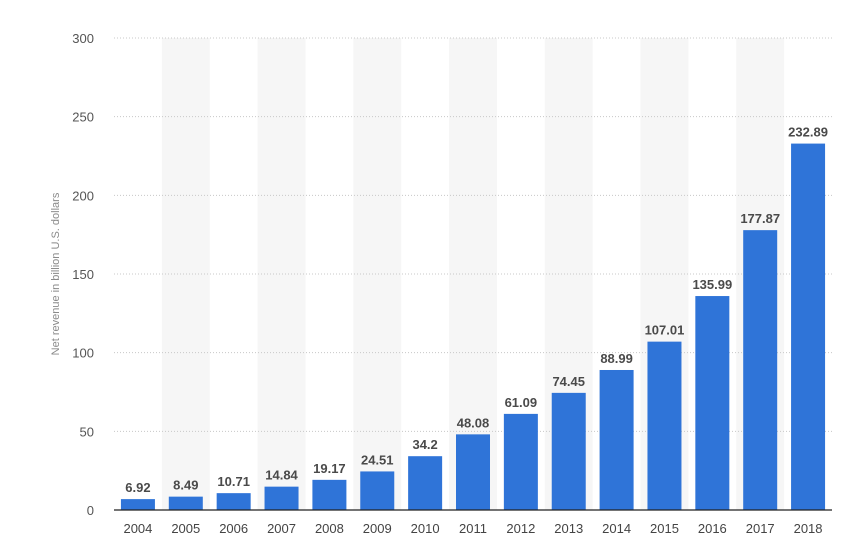  I want to click on x-tick-label: 2008, so click(329, 528).